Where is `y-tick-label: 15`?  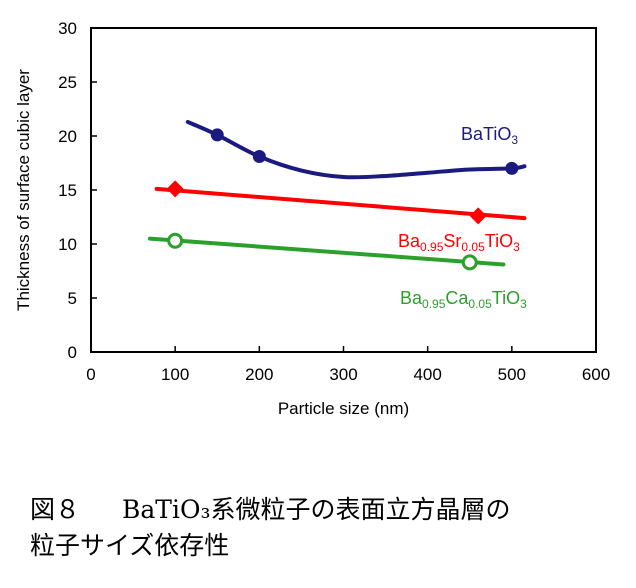 y-tick-label: 15 is located at coordinates (67, 190).